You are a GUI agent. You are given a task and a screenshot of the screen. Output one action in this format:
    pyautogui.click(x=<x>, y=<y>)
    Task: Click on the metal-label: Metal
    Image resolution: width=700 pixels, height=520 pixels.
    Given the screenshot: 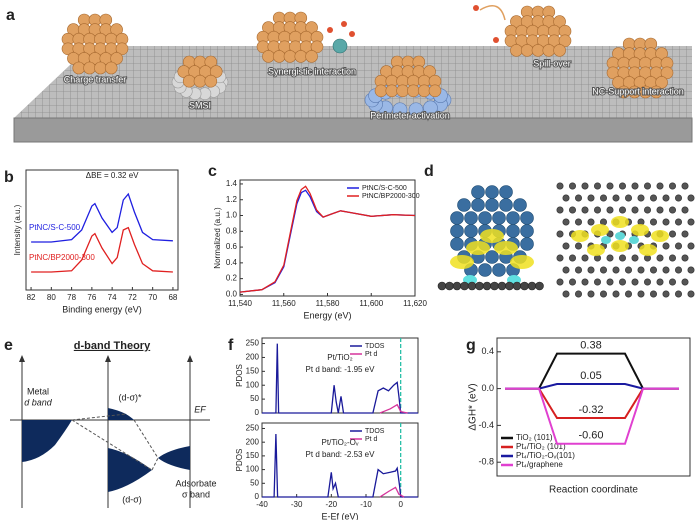 What is the action you would take?
    pyautogui.click(x=38, y=391)
    